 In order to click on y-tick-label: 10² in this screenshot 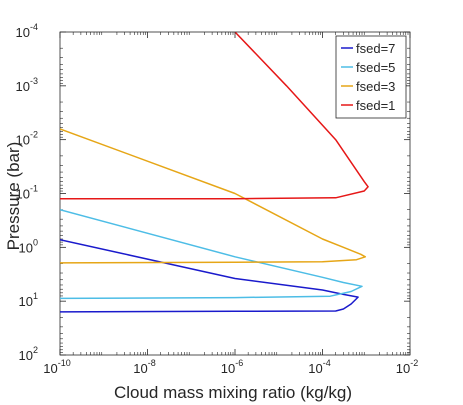, I will do `click(28, 354)`.